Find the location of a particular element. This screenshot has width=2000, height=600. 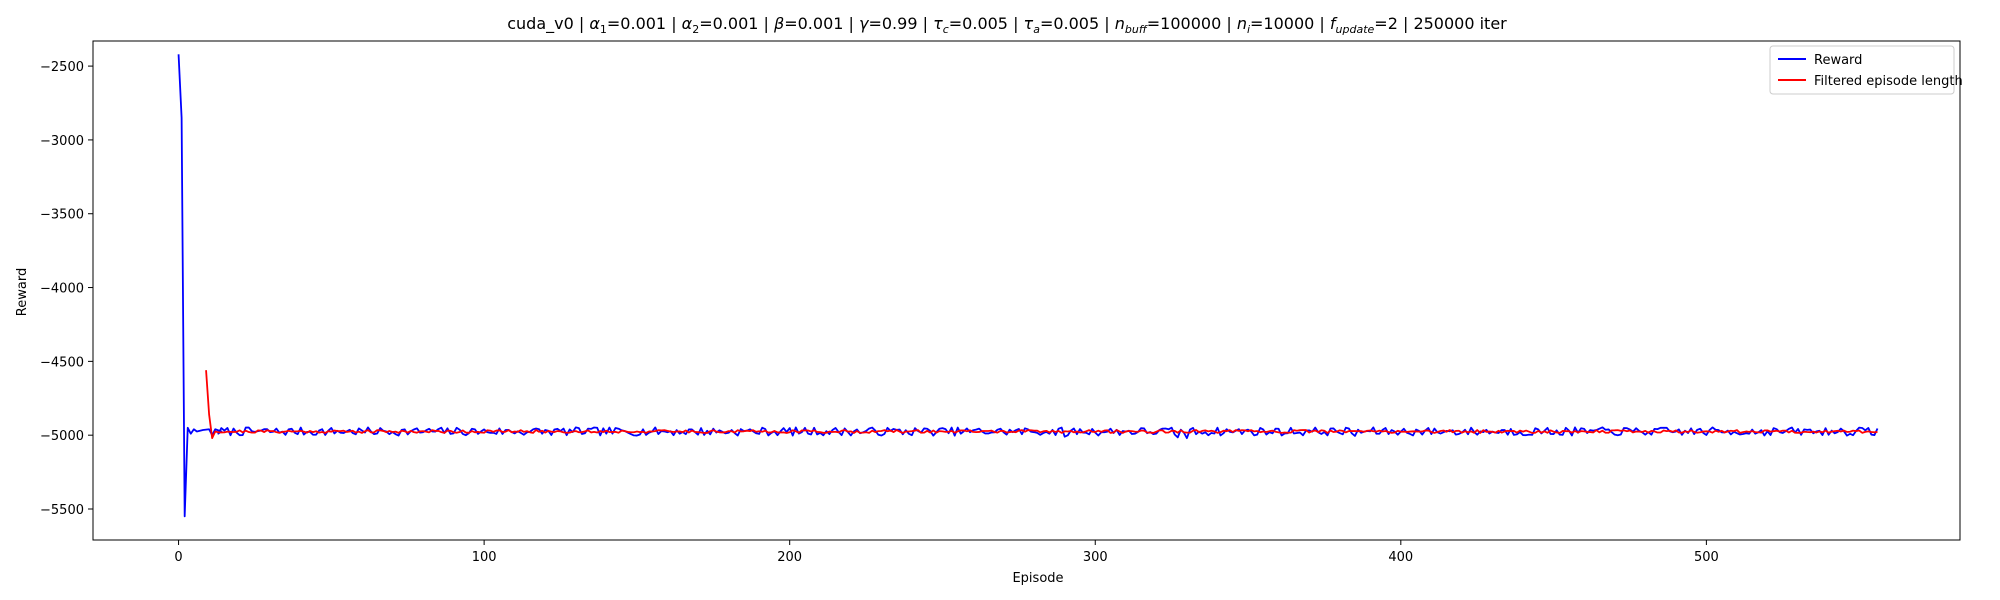

legend-label-1: Filtered episode length is located at coordinates (1888, 81).